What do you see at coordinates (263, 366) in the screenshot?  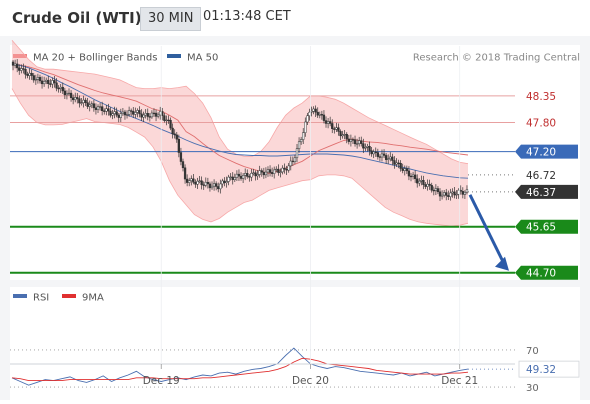 I see `rsi-lines` at bounding box center [263, 366].